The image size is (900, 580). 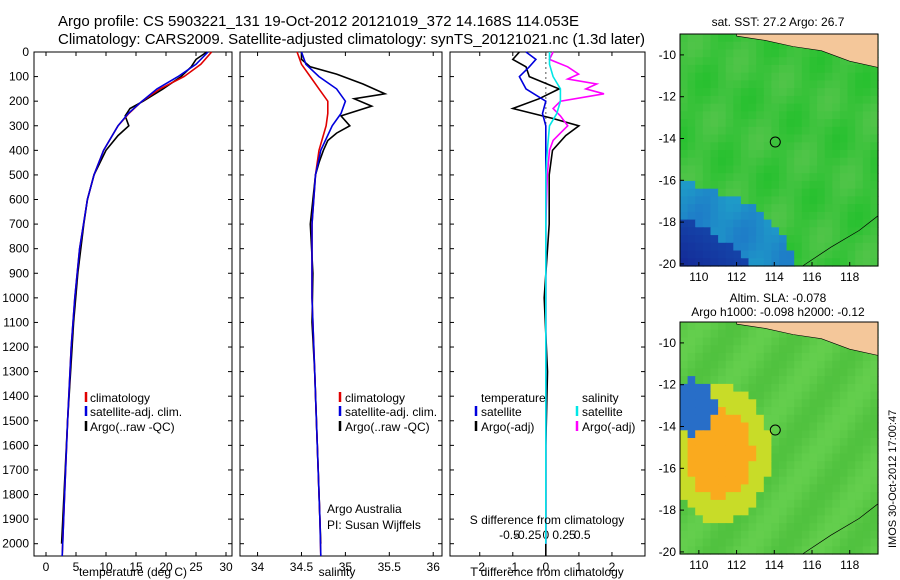 What do you see at coordinates (668, 180) in the screenshot?
I see `y-tick-label: -16` at bounding box center [668, 180].